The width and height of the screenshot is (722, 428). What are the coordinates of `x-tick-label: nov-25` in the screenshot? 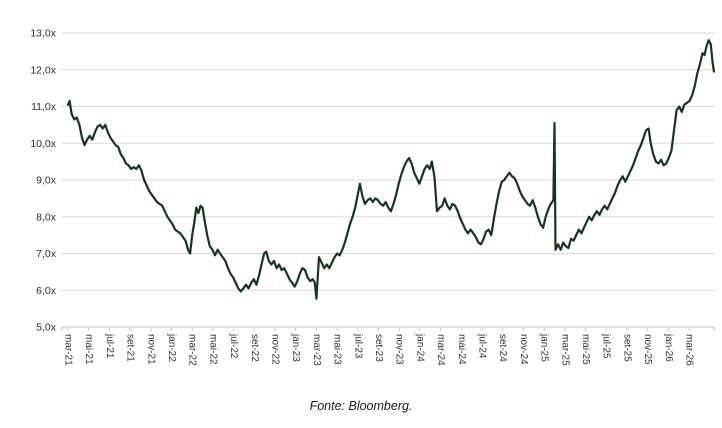 It's located at (647, 349).